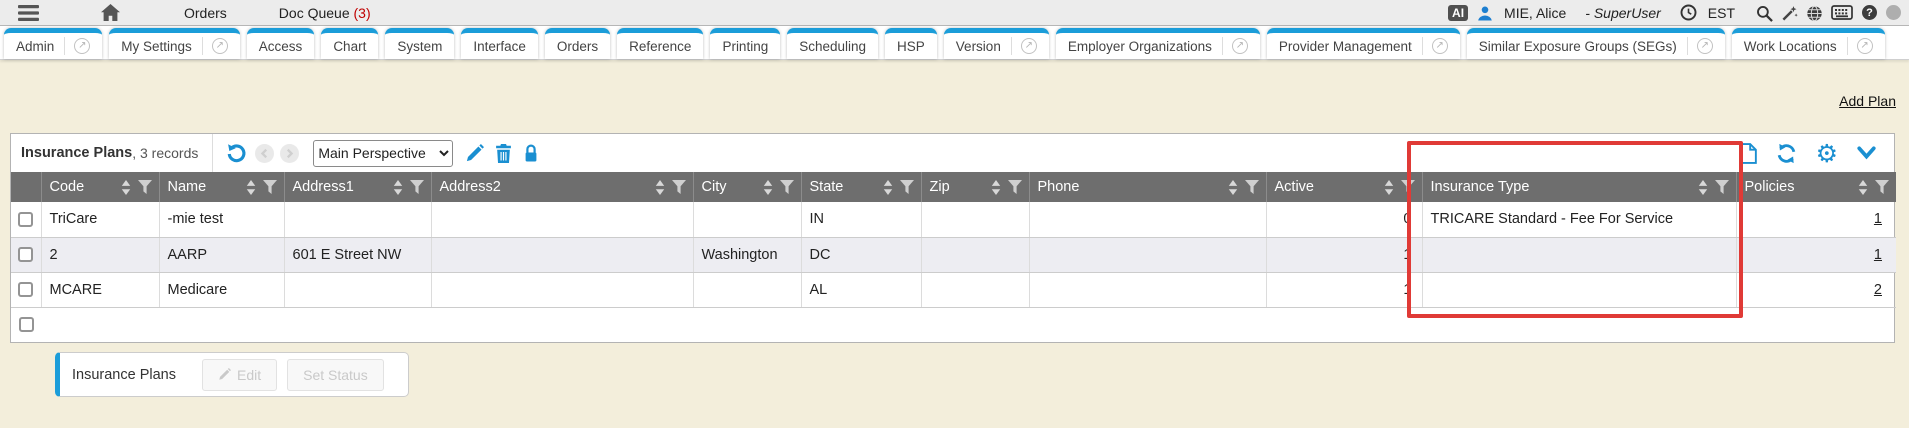 The width and height of the screenshot is (1909, 428). What do you see at coordinates (1786, 153) in the screenshot?
I see `refresh-icon` at bounding box center [1786, 153].